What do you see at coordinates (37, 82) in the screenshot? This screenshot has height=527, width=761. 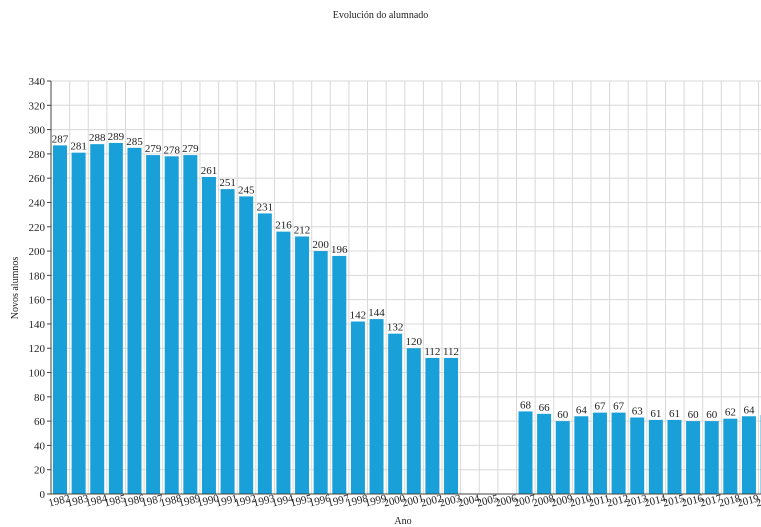 I see `y-tick-label: 340` at bounding box center [37, 82].